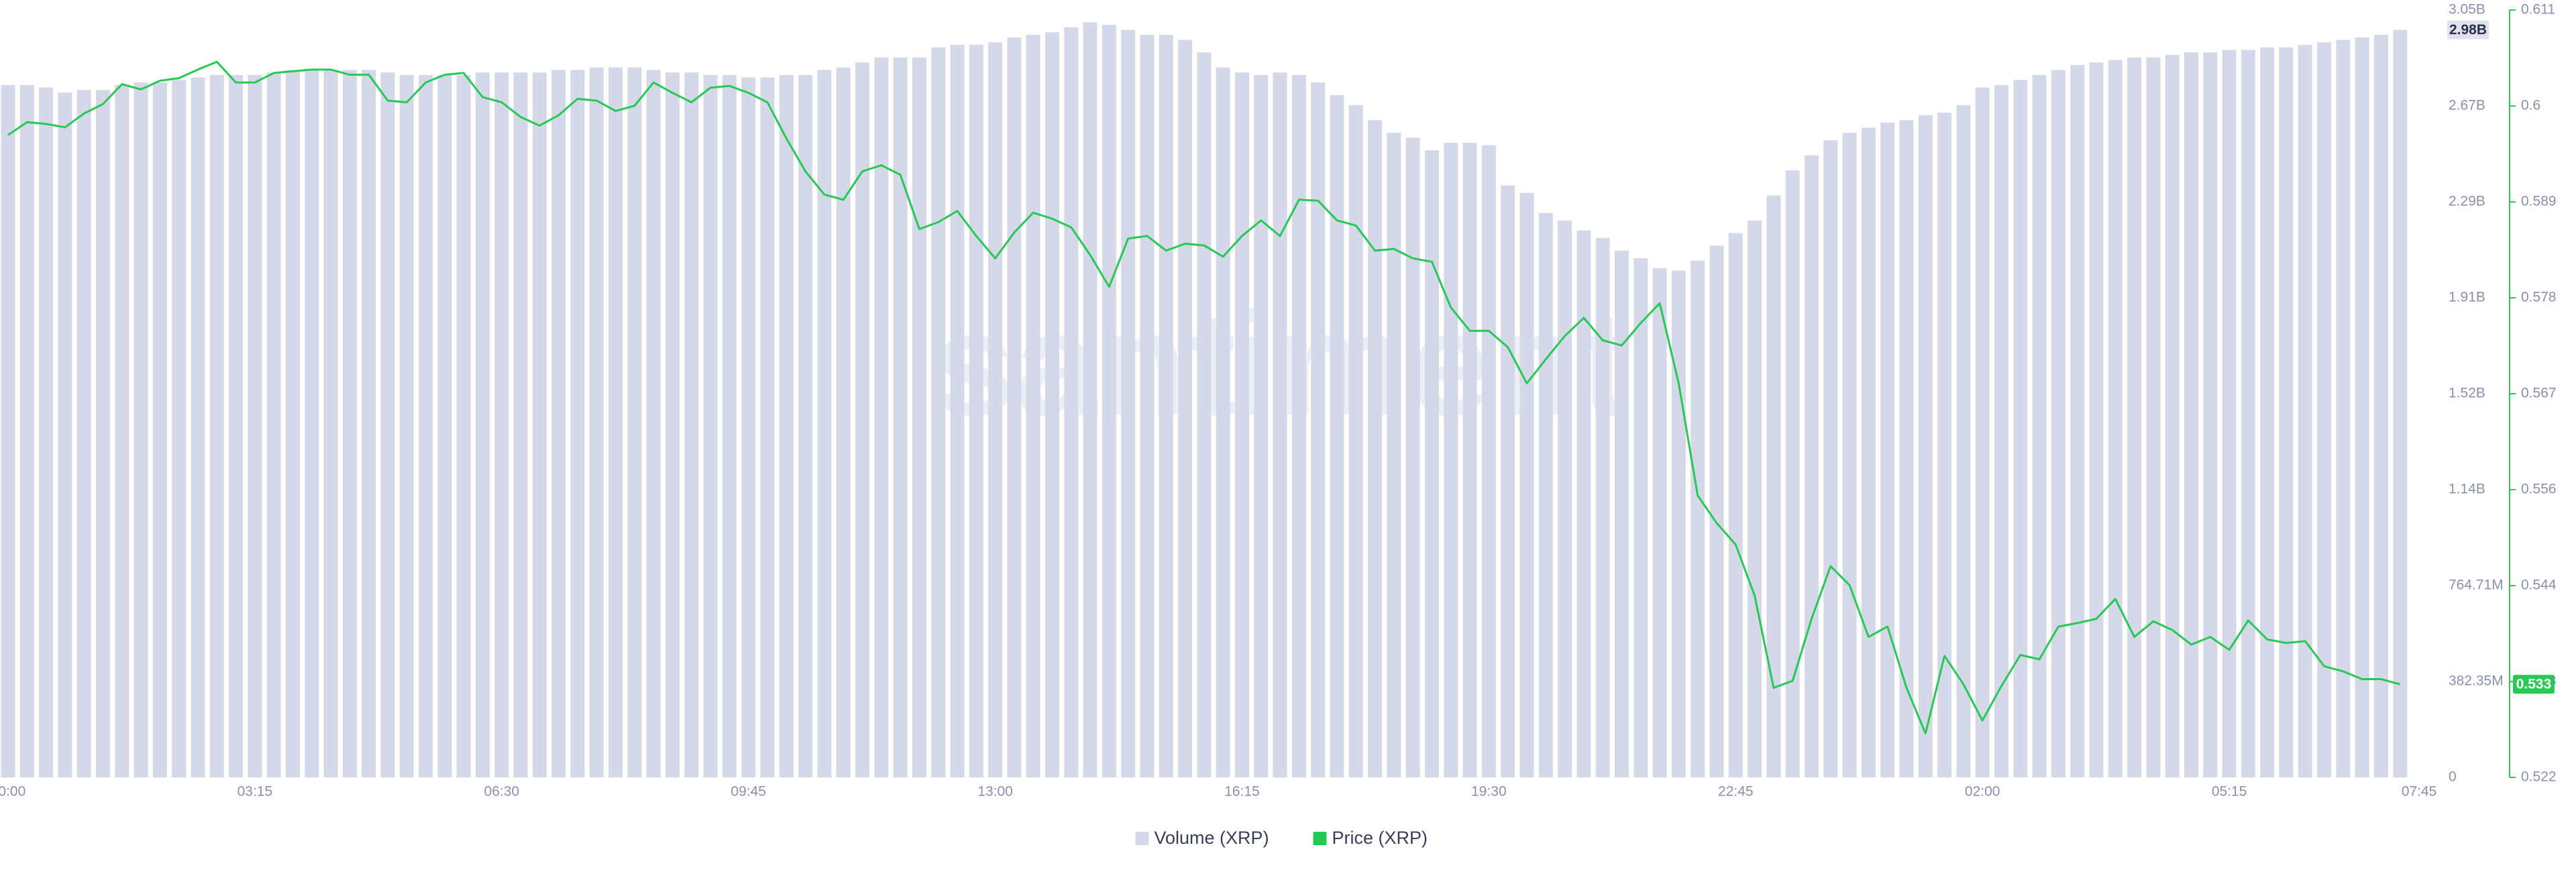 The image size is (2576, 872). Describe the element at coordinates (2539, 298) in the screenshot. I see `y2-tick-label: 0.578` at that location.